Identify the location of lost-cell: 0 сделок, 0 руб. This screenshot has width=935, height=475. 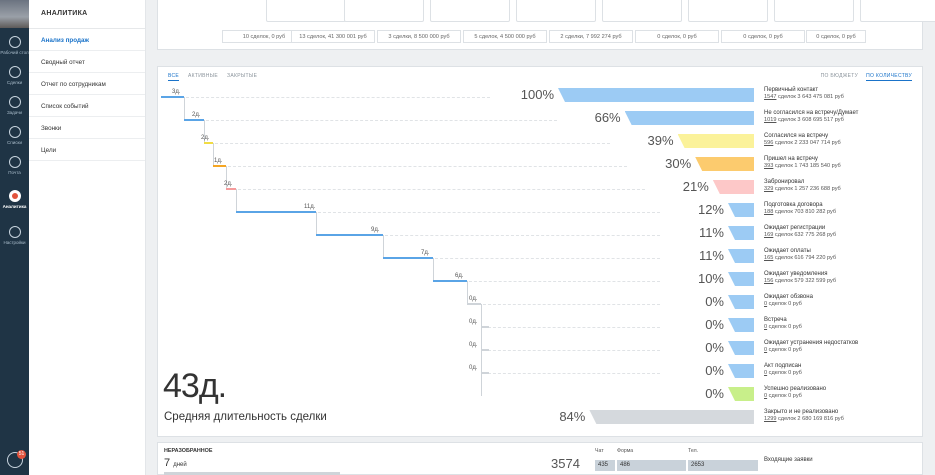
(677, 36).